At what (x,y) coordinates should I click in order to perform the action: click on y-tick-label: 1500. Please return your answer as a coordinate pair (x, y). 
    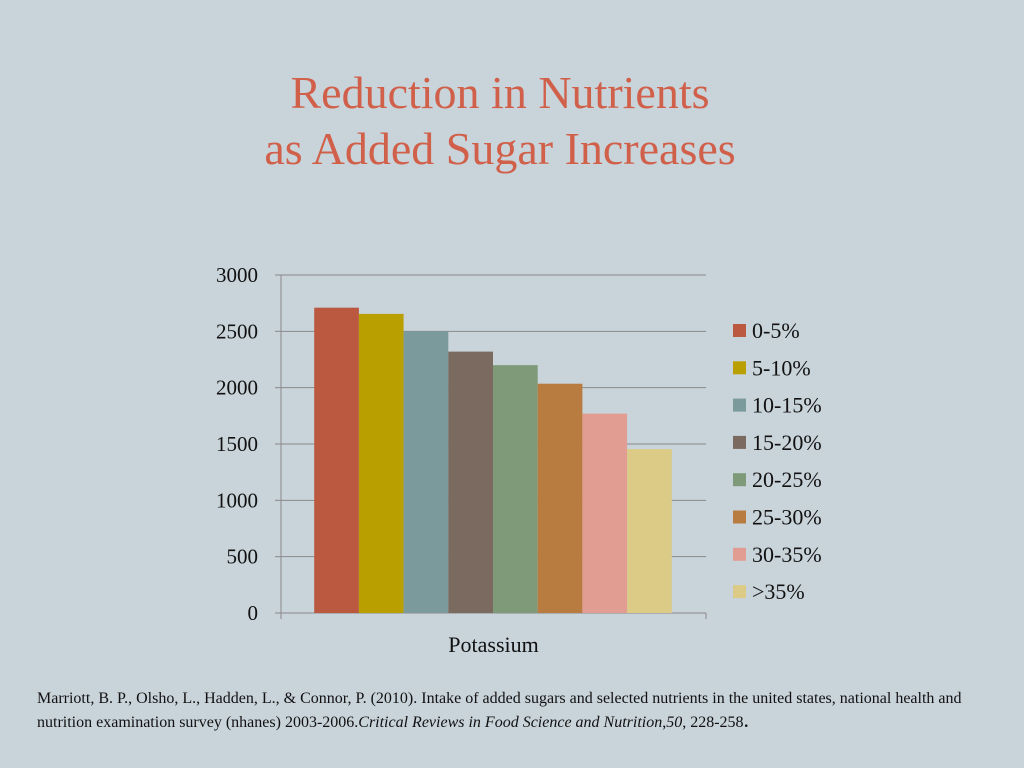
    Looking at the image, I should click on (237, 444).